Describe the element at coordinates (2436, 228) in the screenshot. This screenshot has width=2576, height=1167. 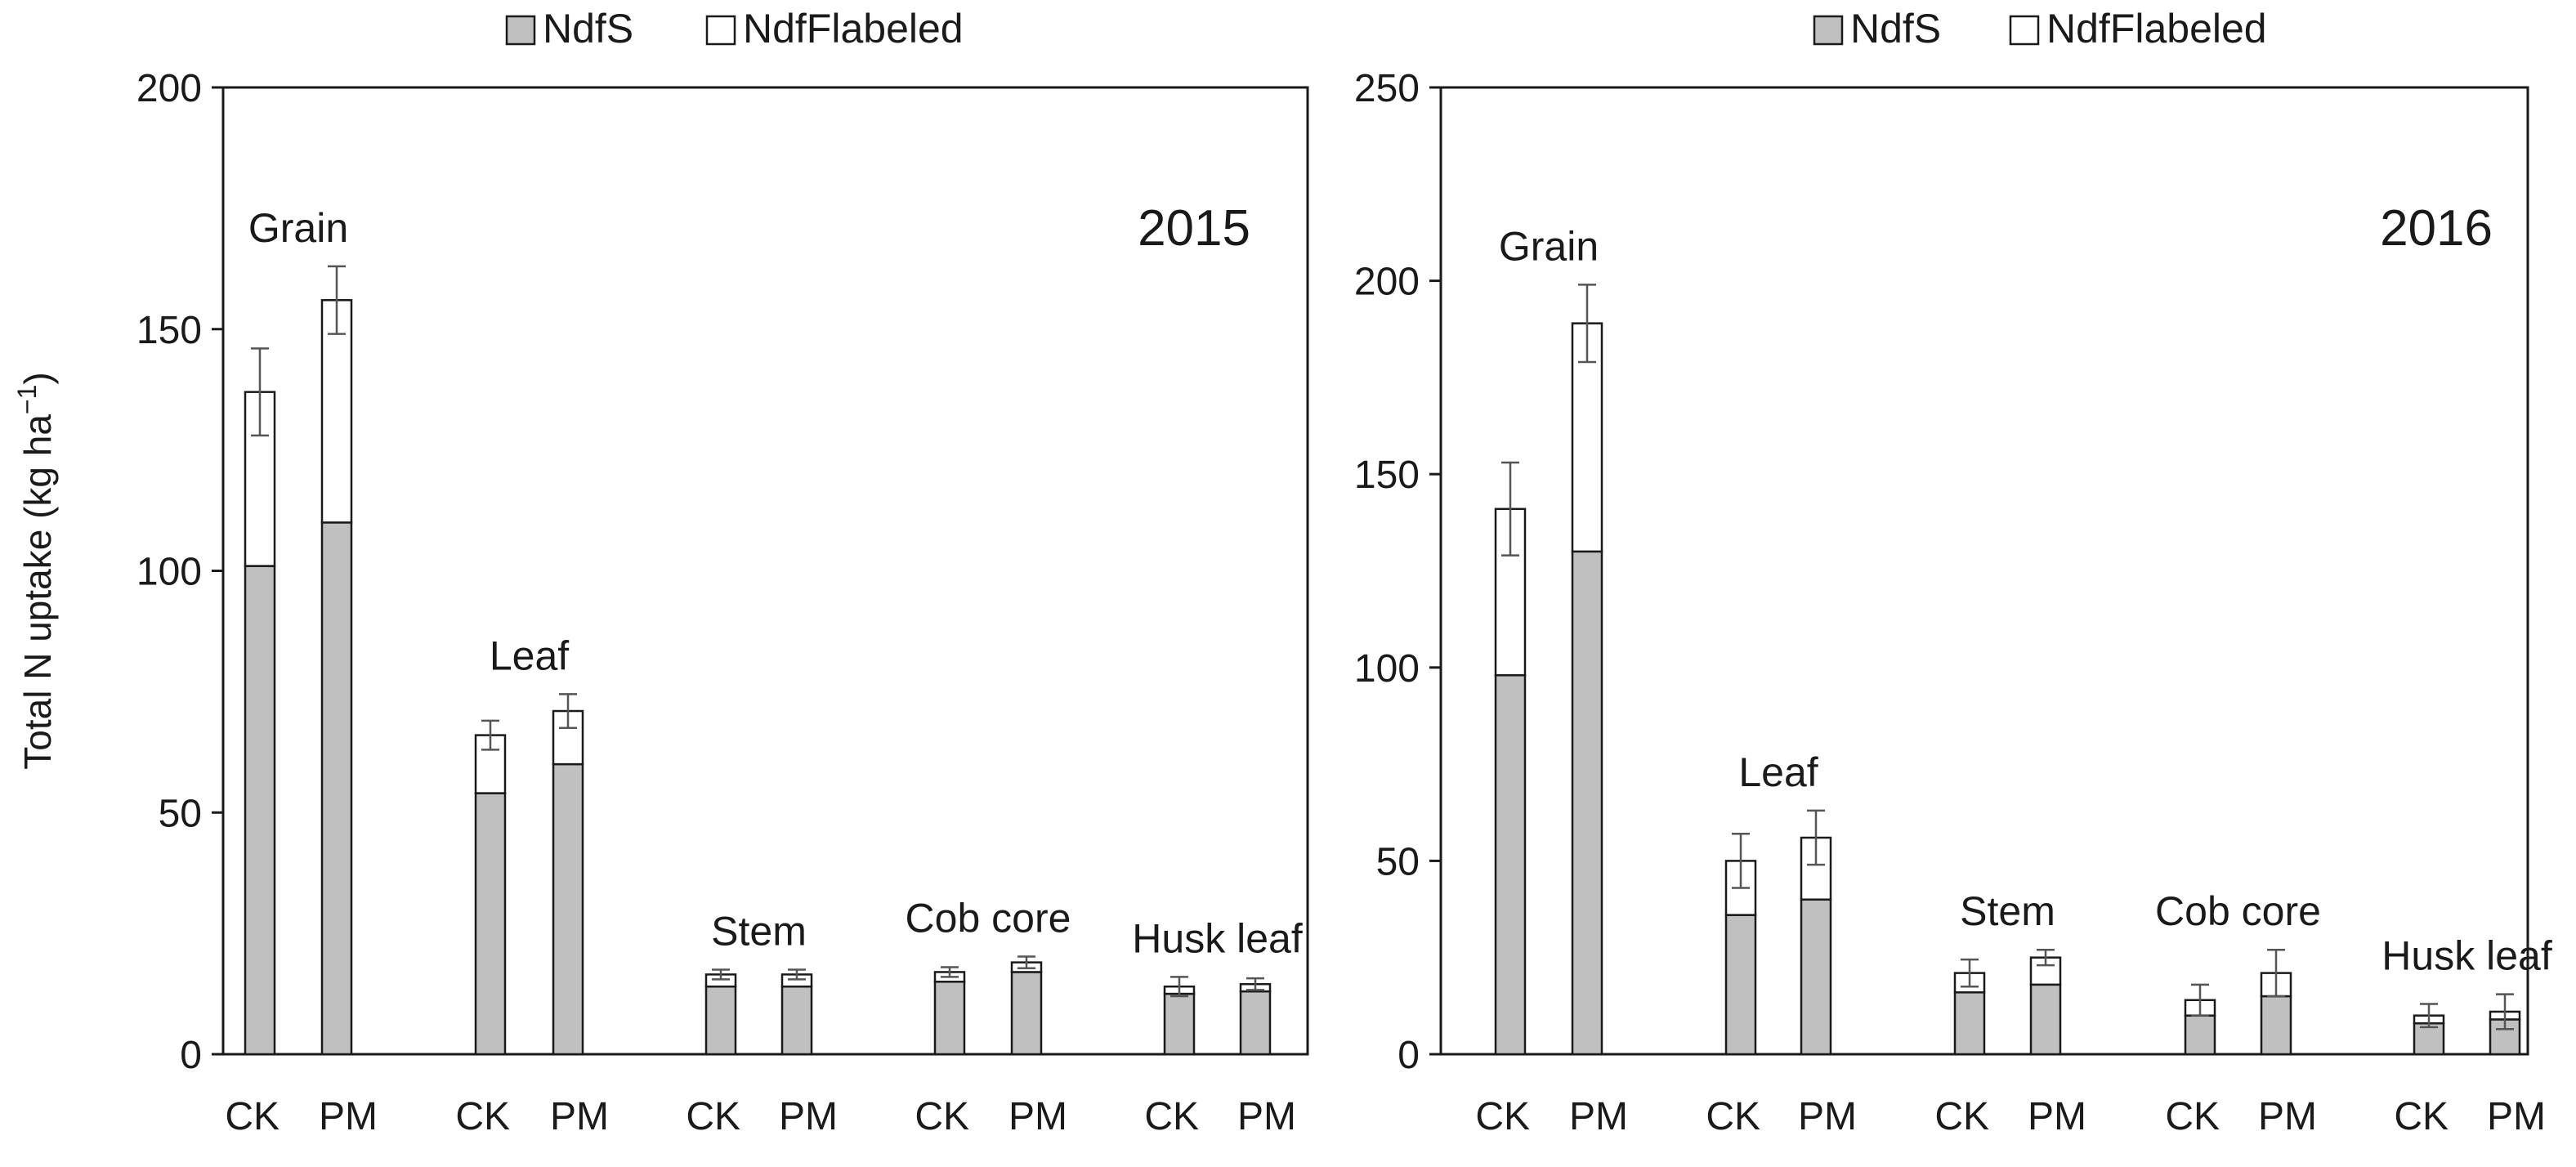
I see `year-label: 2016` at that location.